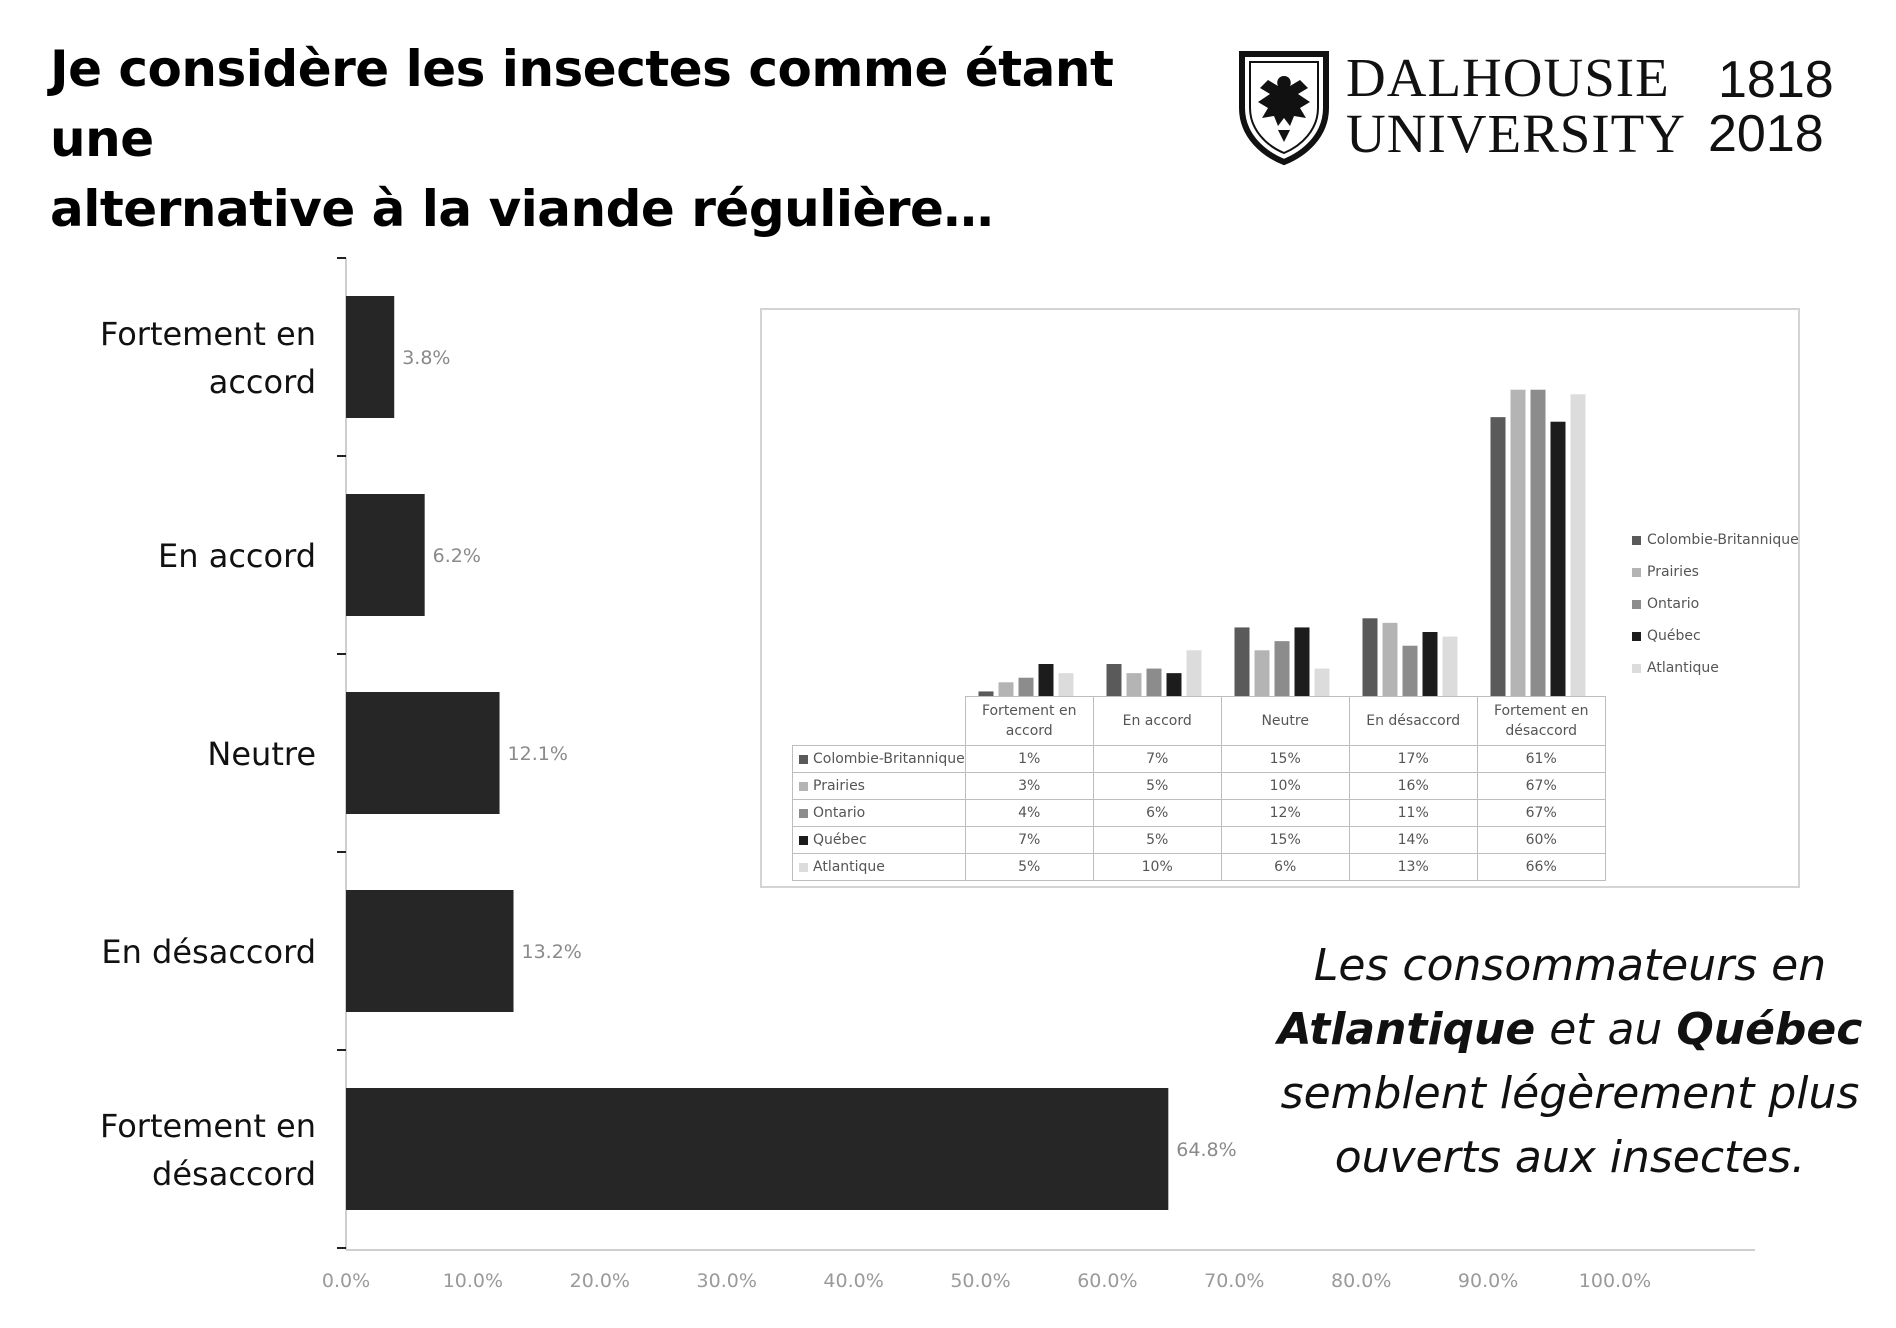 Image resolution: width=1896 pixels, height=1328 pixels. I want to click on table-column-header: Fortement en accord, so click(1029, 721).